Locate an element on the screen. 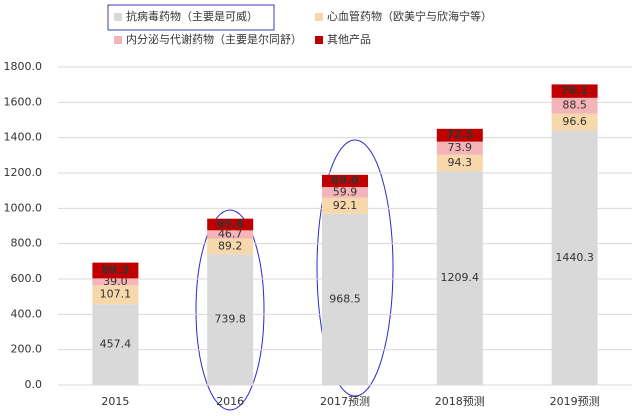 Image resolution: width=640 pixels, height=416 pixels. value-label: 76.1 is located at coordinates (574, 90).